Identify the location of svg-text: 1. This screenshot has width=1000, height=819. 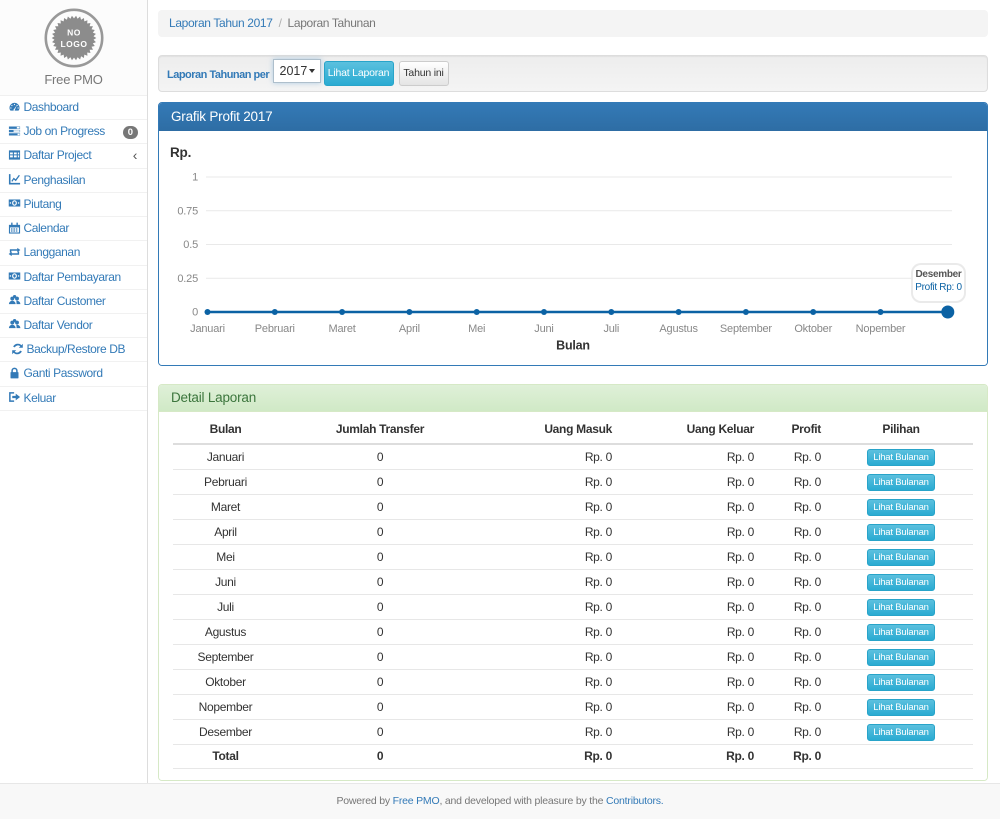
(195, 178).